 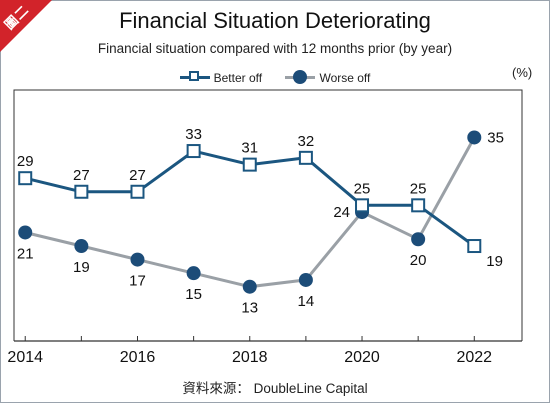 What do you see at coordinates (238, 77) in the screenshot?
I see `legend-label-better: Better off` at bounding box center [238, 77].